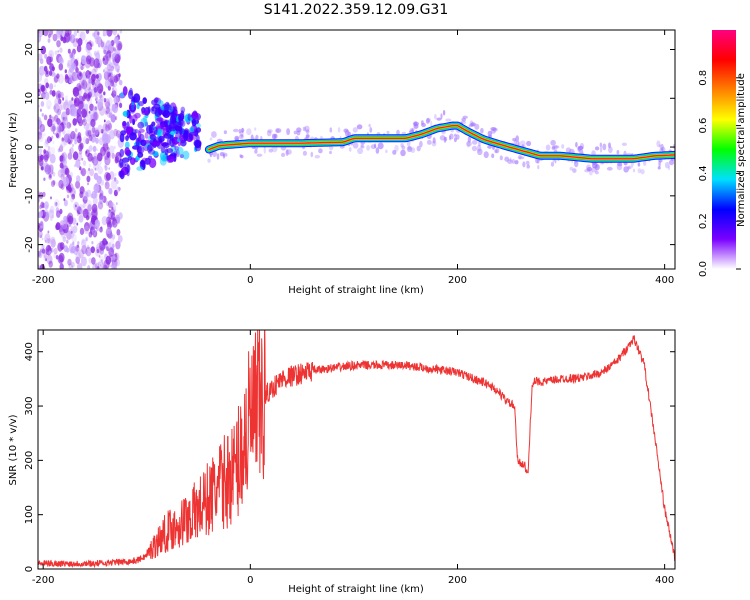 The width and height of the screenshot is (750, 600). Describe the element at coordinates (250, 280) in the screenshot. I see `heatmap-xtick-label: 0` at that location.